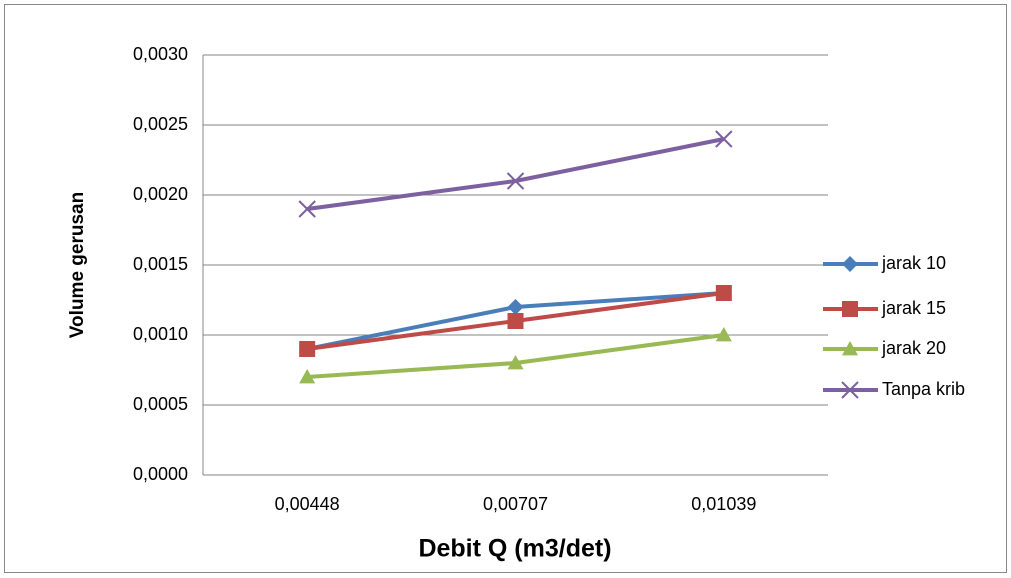  Describe the element at coordinates (160, 124) in the screenshot. I see `y-tick-label: 0,0025` at that location.